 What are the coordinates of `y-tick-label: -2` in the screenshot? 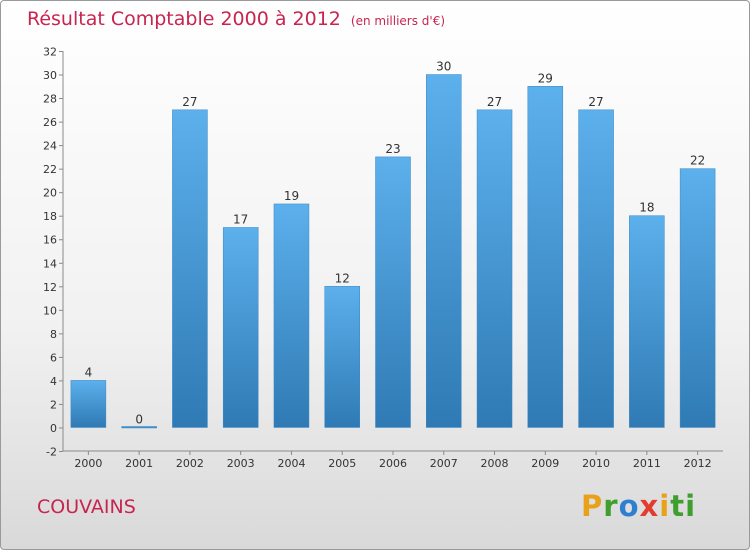 It's located at (51, 452).